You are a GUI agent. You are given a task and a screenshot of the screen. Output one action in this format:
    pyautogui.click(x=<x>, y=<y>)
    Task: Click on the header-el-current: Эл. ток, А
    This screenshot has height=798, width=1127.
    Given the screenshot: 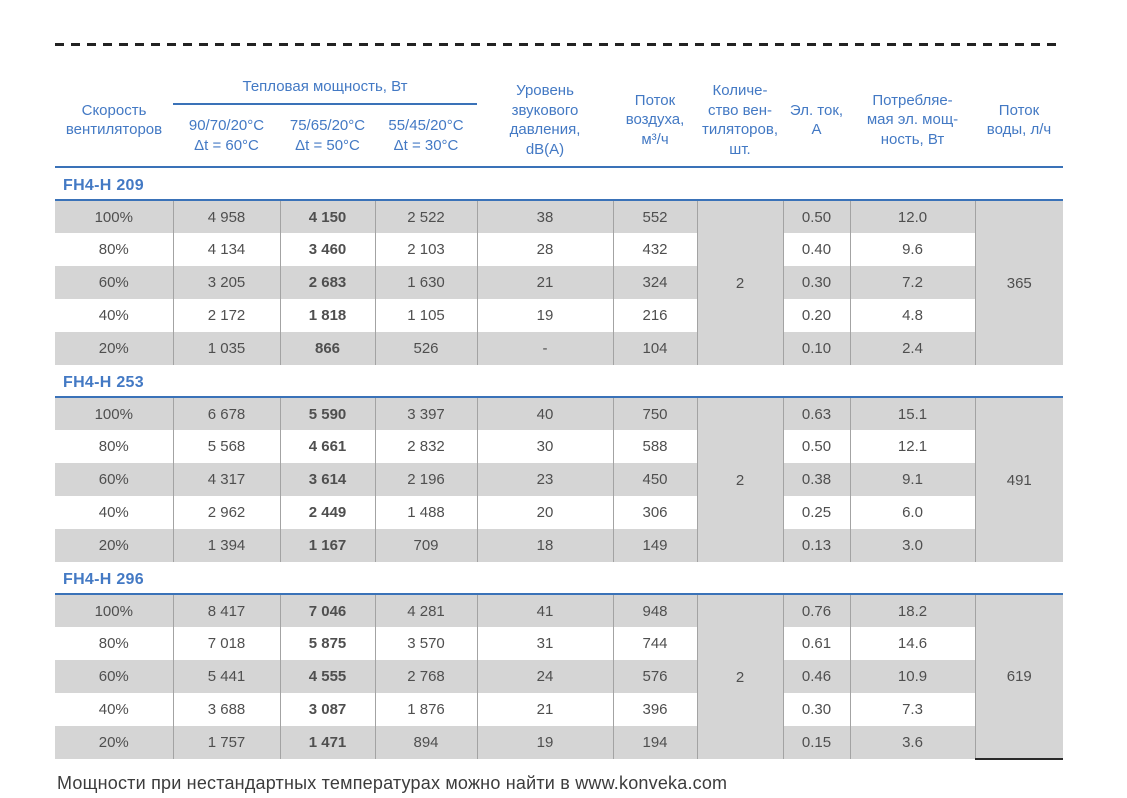 What is the action you would take?
    pyautogui.click(x=816, y=121)
    